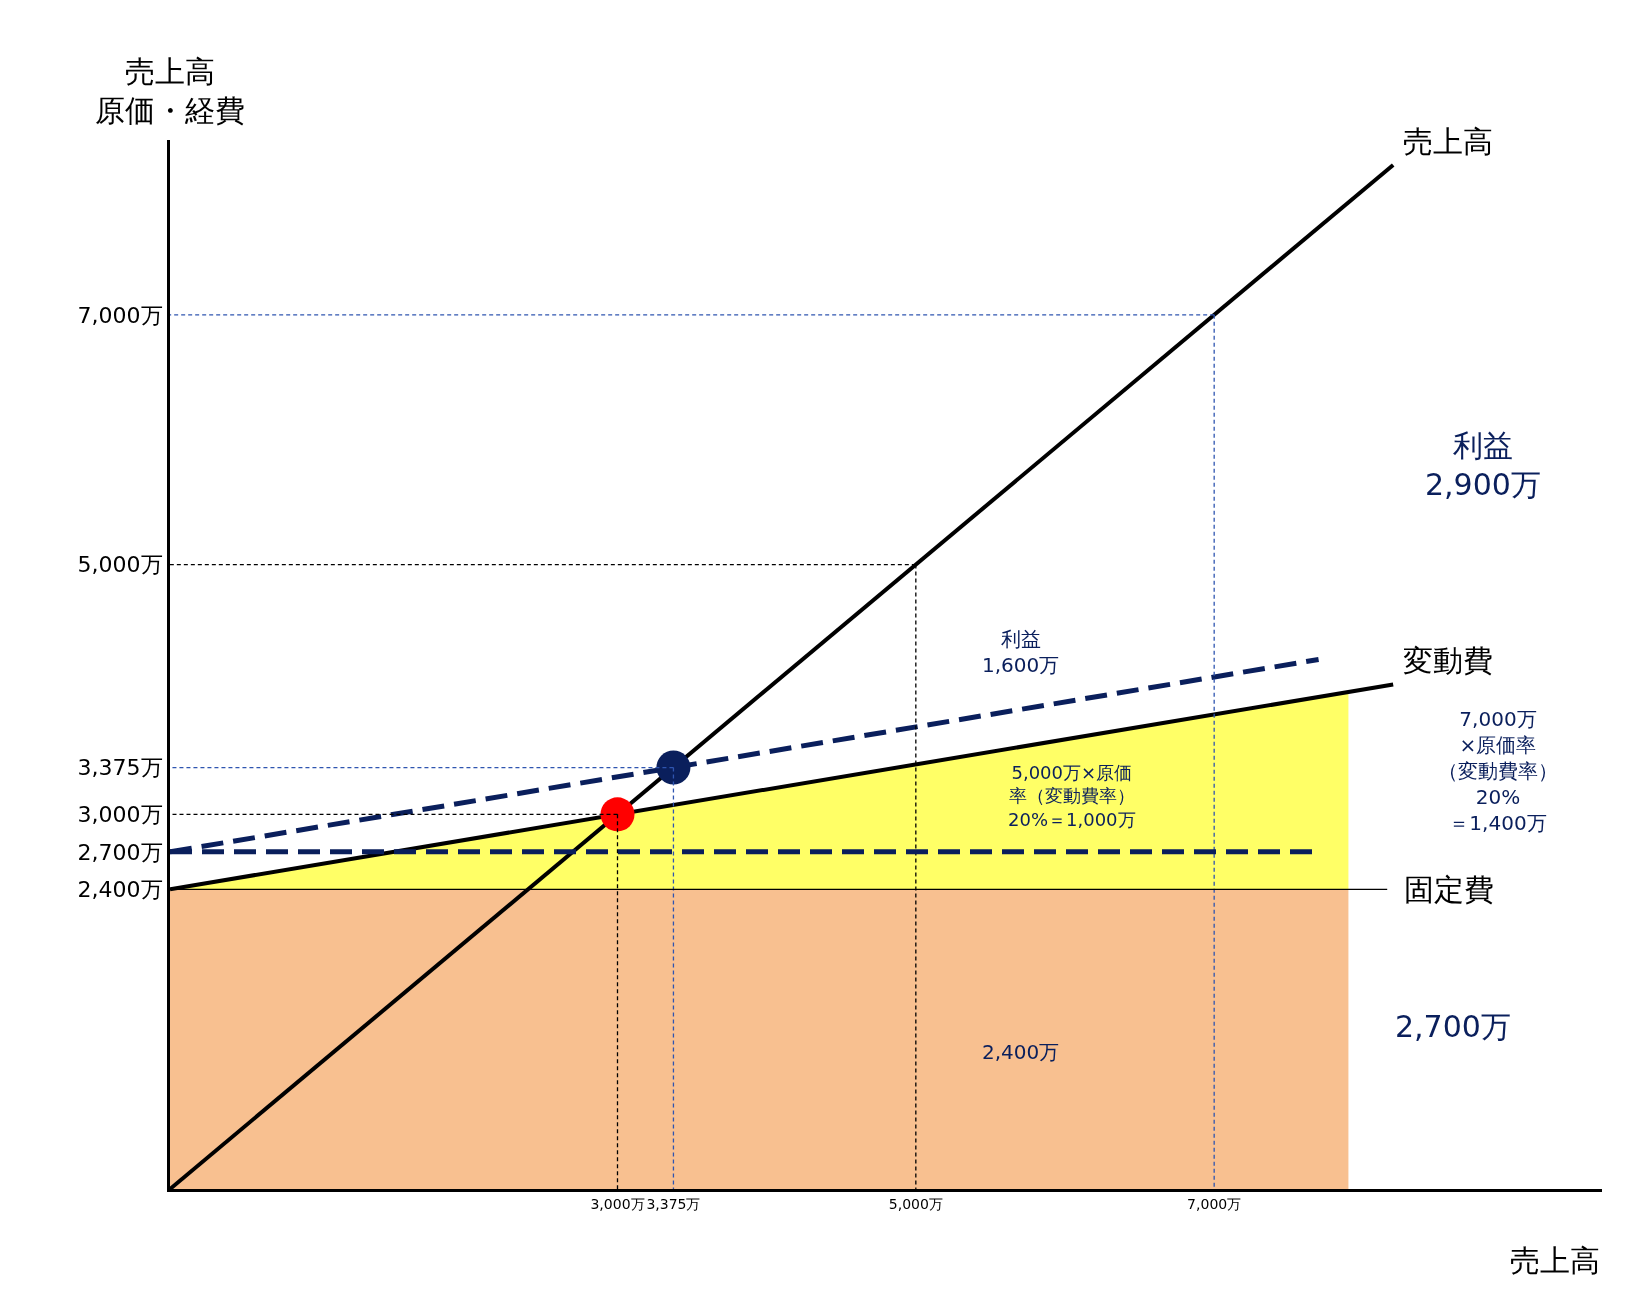 The image size is (1642, 1299). What do you see at coordinates (170, 91) in the screenshot?
I see `y-axis-title: 売上高原価・経費` at bounding box center [170, 91].